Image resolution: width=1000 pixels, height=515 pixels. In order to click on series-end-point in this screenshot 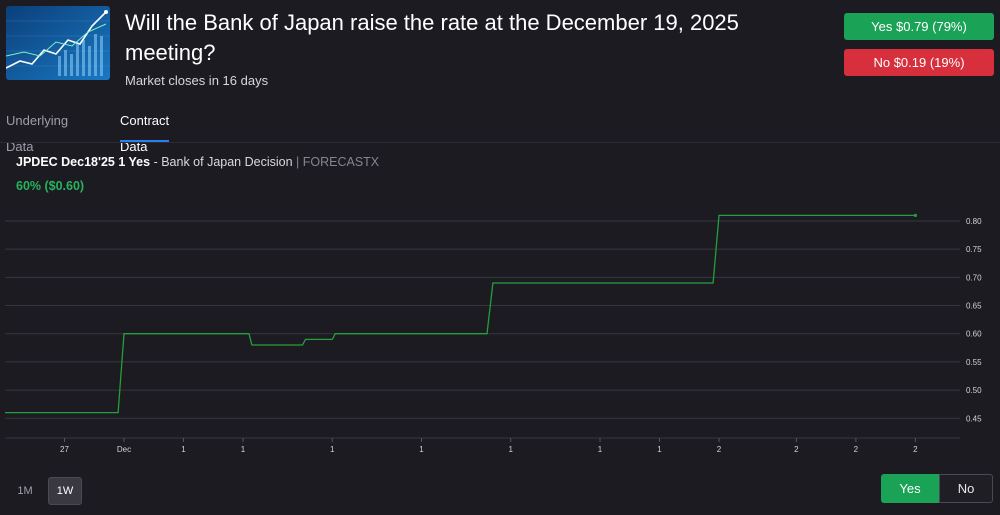, I will do `click(915, 215)`.